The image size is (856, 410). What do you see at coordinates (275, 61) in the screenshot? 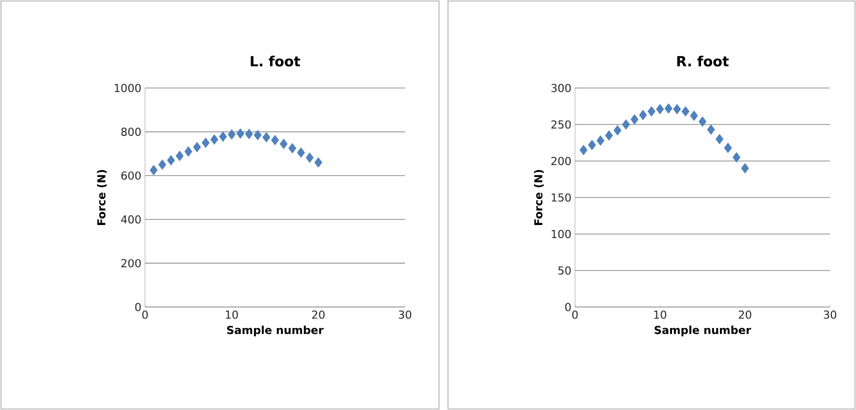
I see `chart-title: L. foot` at bounding box center [275, 61].